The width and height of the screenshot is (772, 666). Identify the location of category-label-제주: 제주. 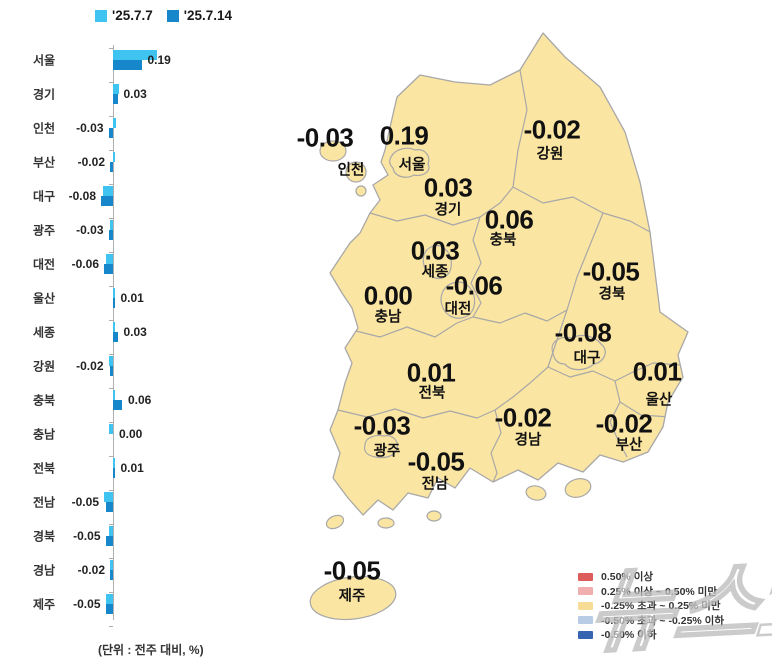
(44, 604).